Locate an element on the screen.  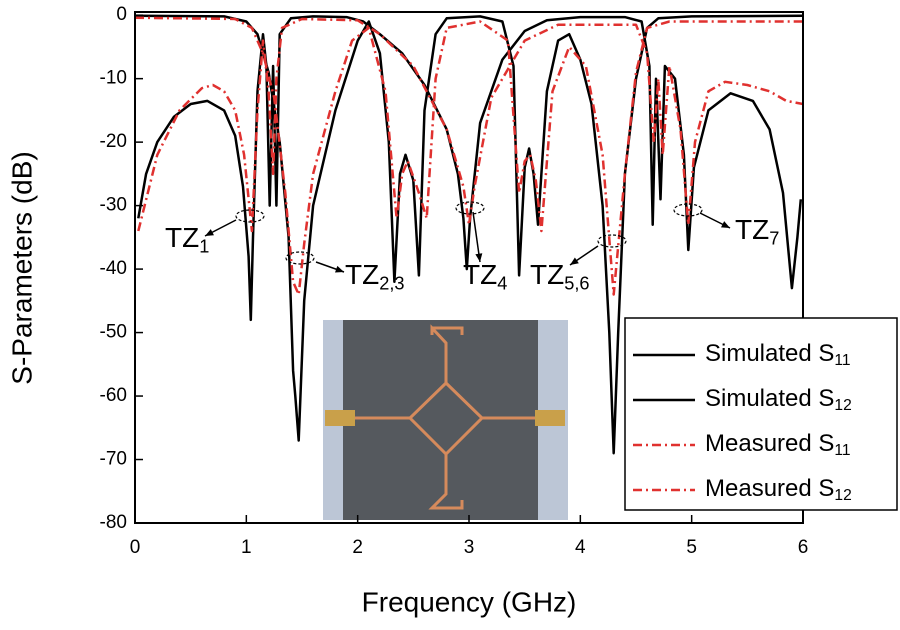
y-tick-label: 0 is located at coordinates (121, 14).